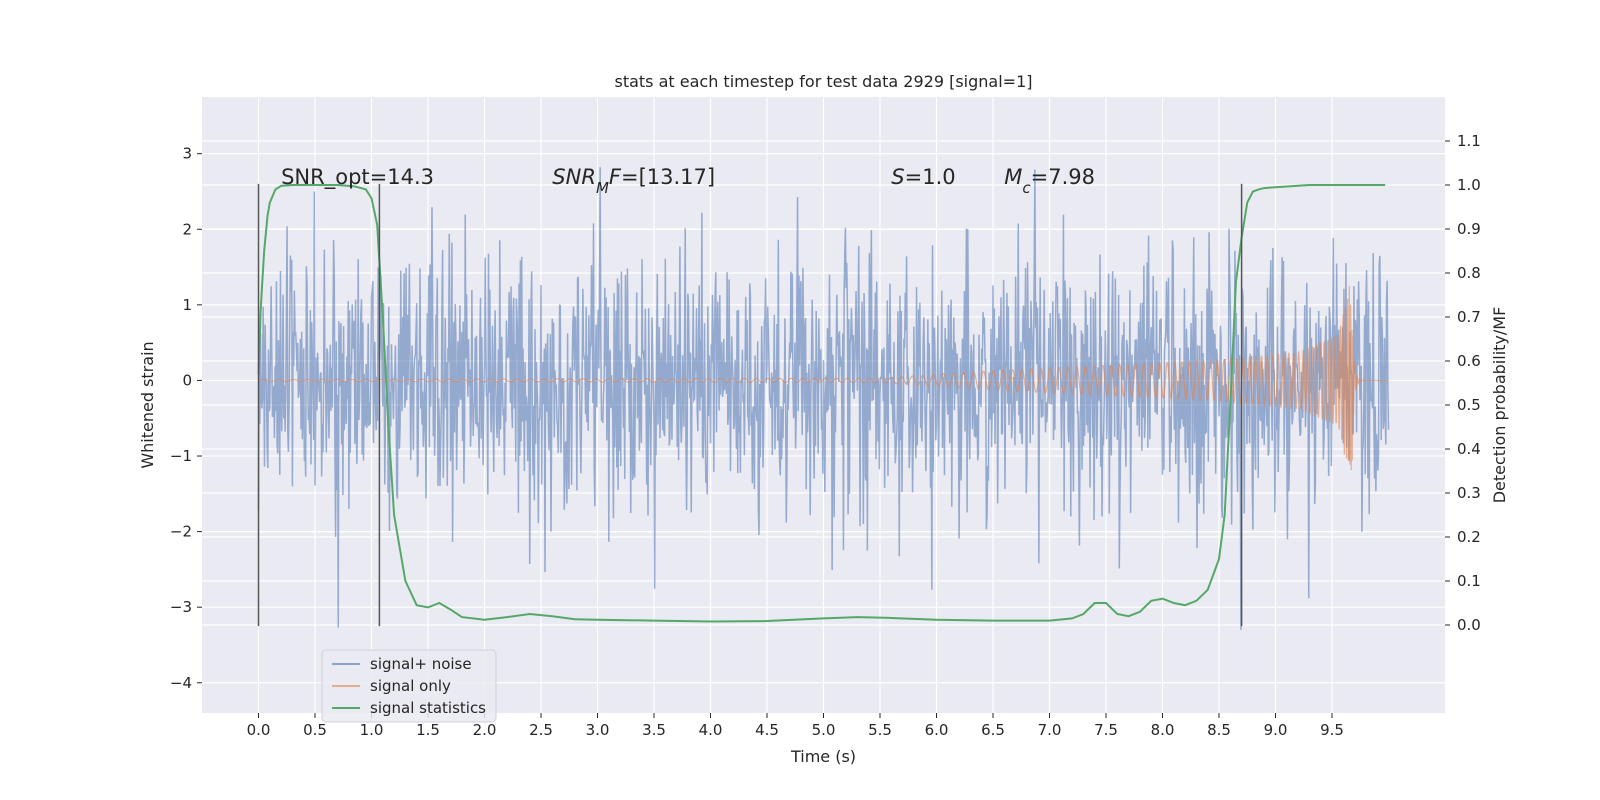  Describe the element at coordinates (421, 664) in the screenshot. I see `legend-label: signal+ noise` at that location.